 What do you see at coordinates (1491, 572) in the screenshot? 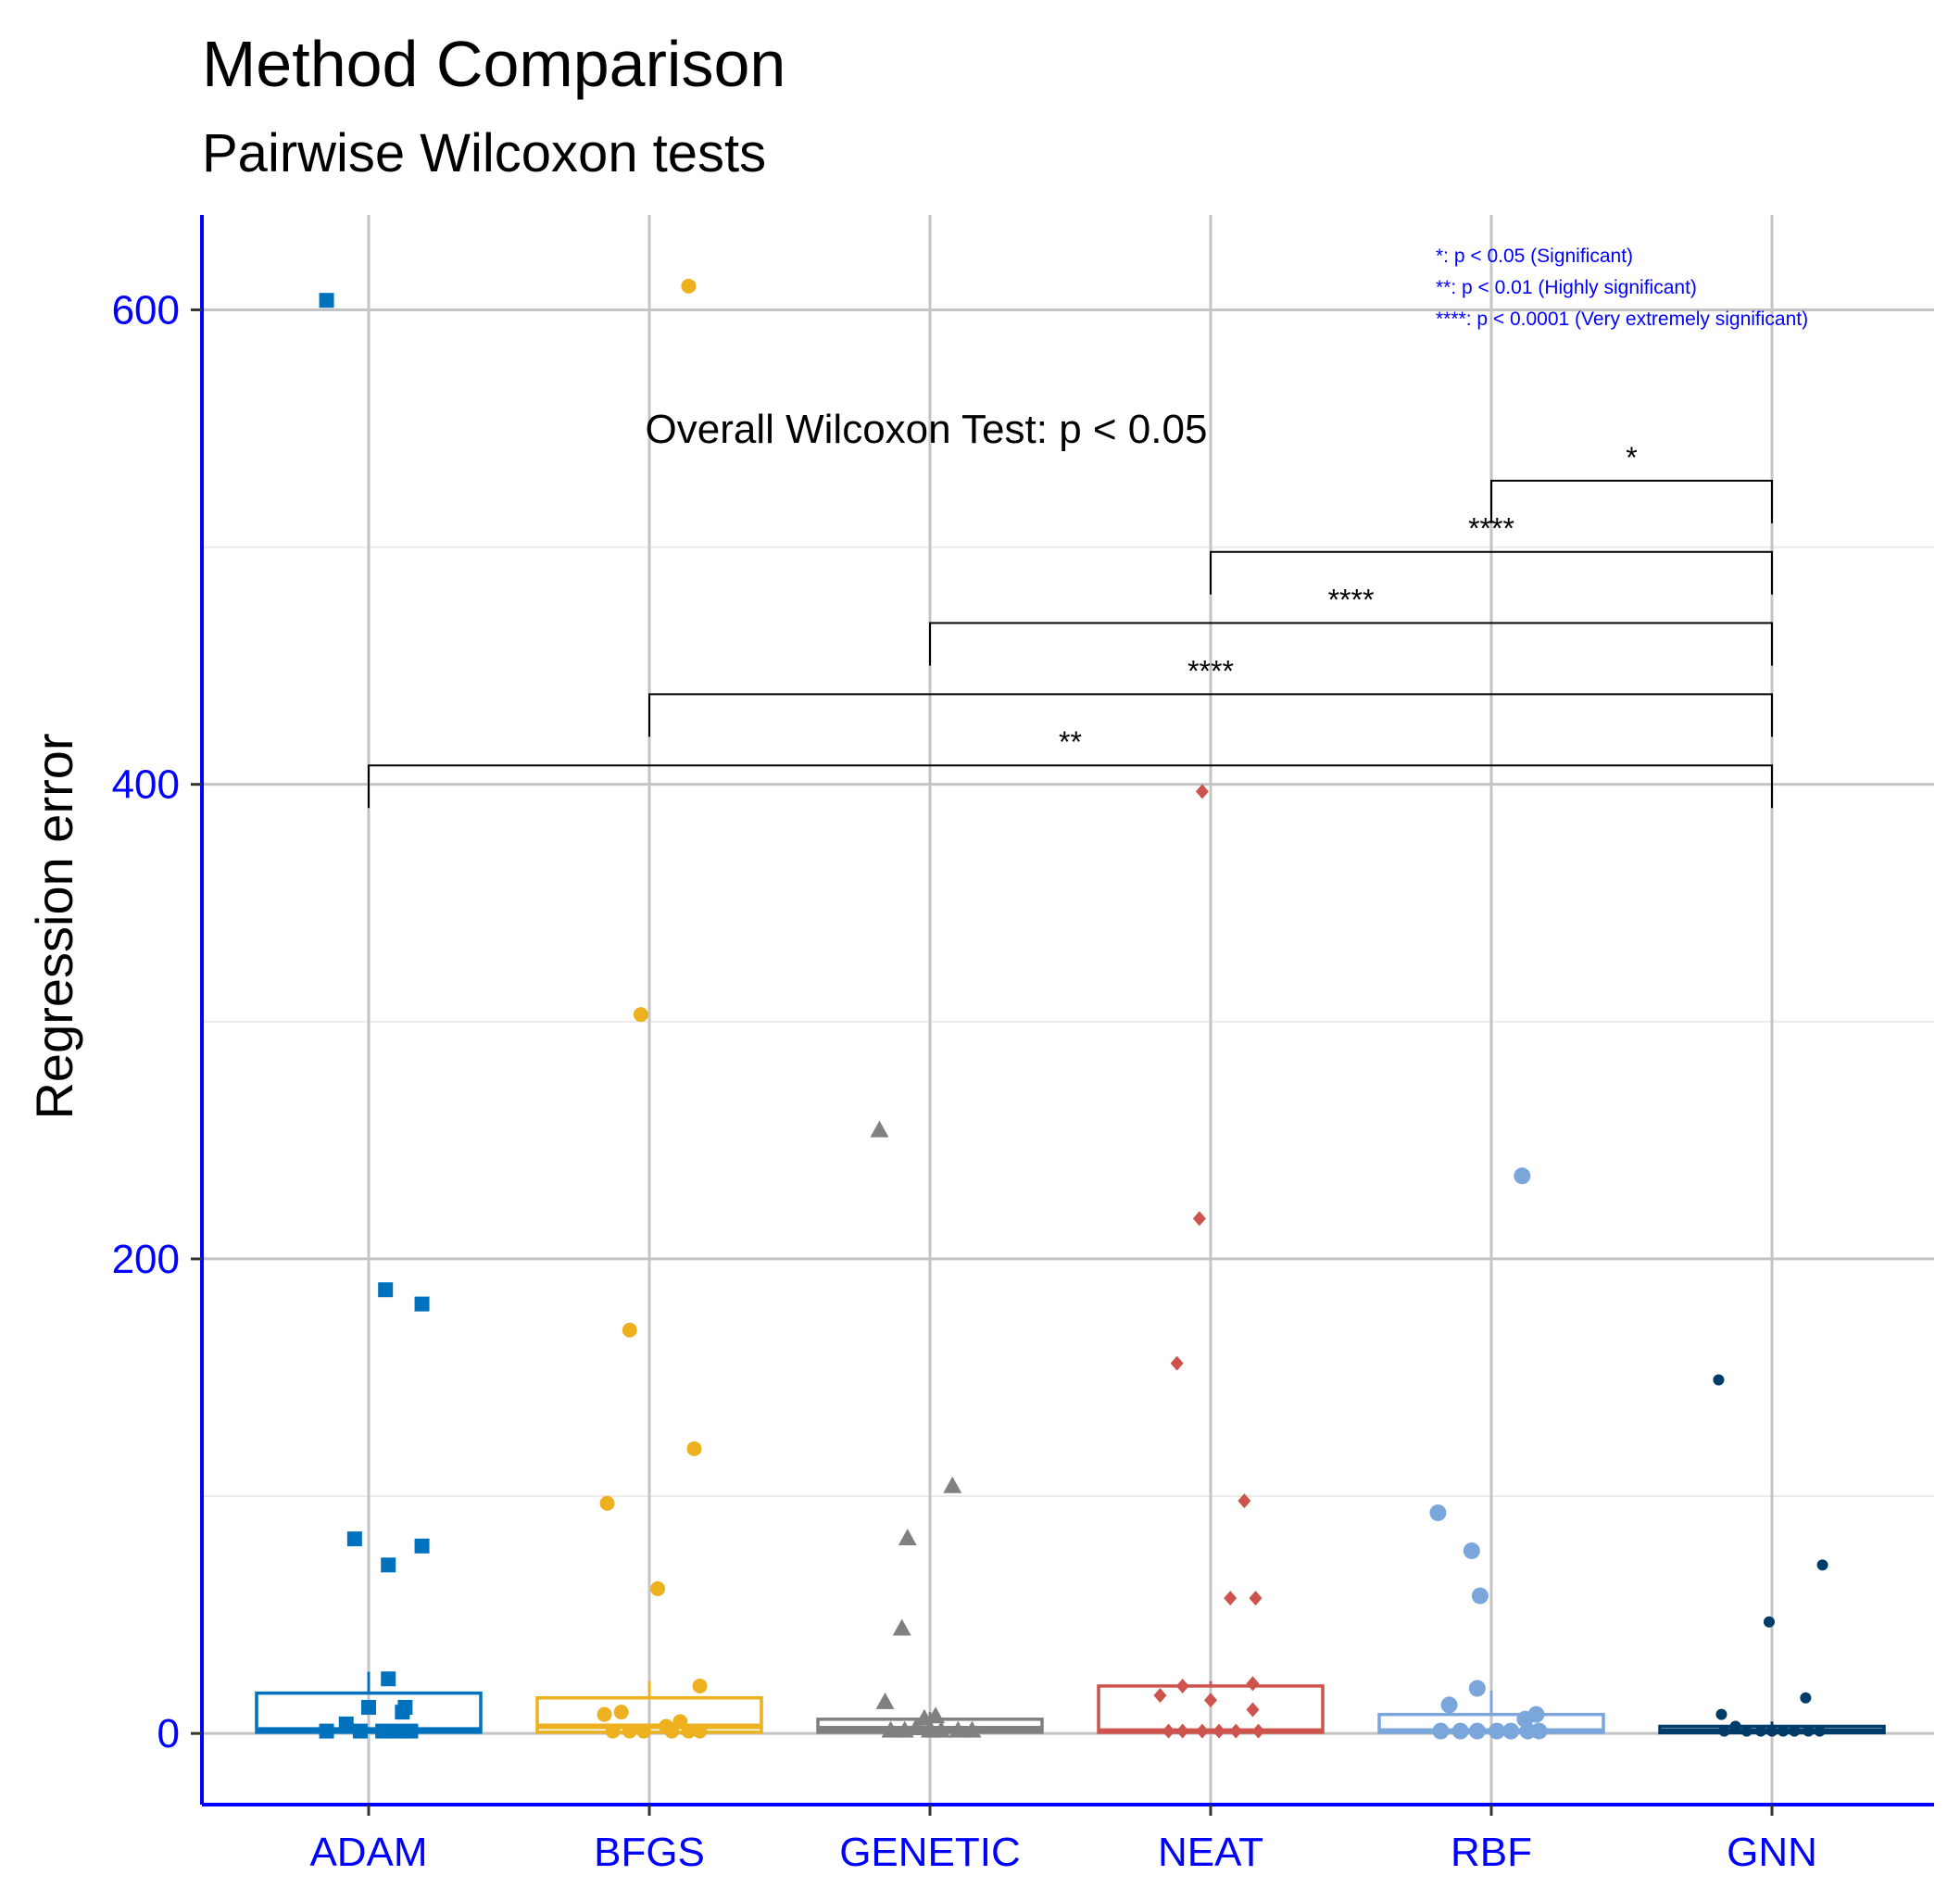
I see `bracket-neat-gnn` at bounding box center [1491, 572].